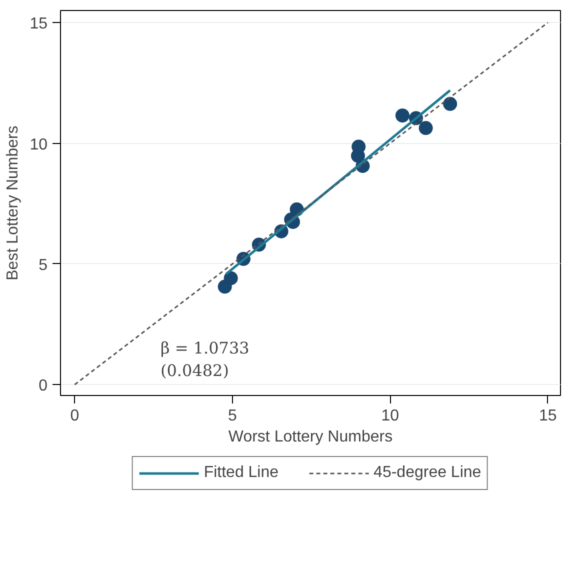  I want to click on legend-label: Fitted Line, so click(241, 473).